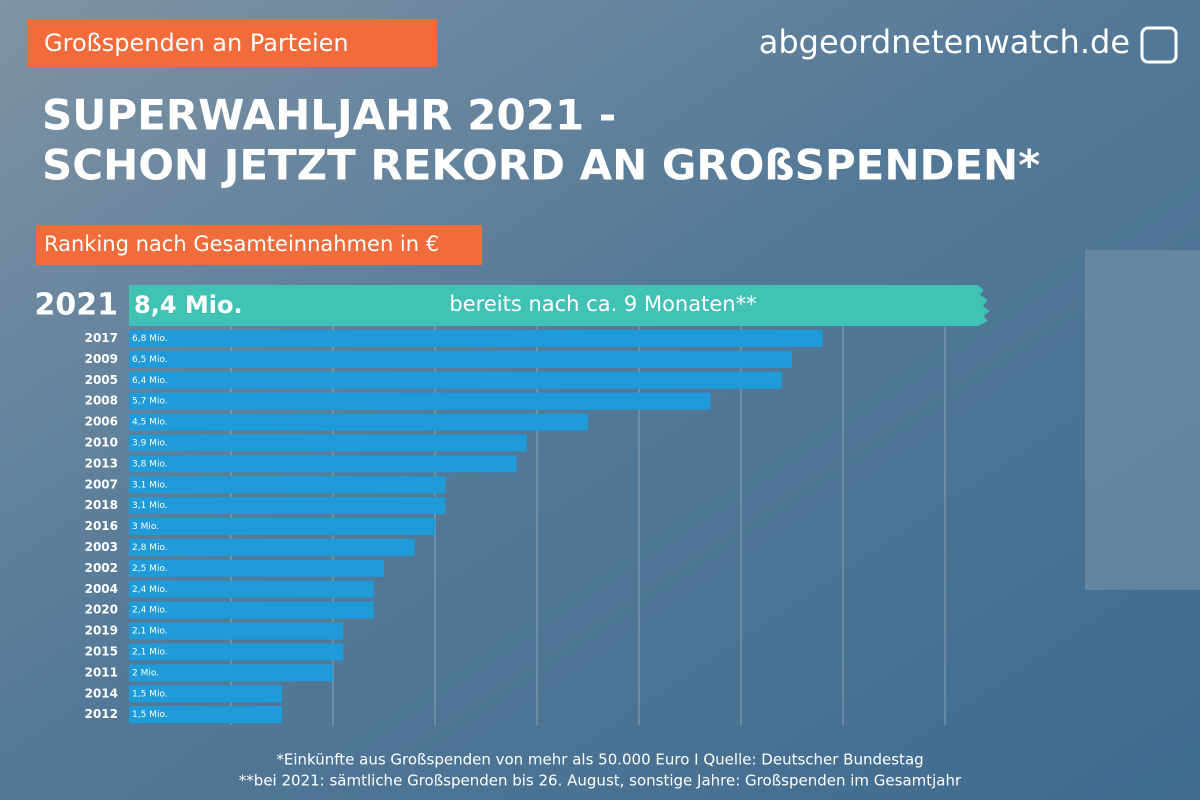  I want to click on value-label: 3,8 Mio., so click(150, 464).